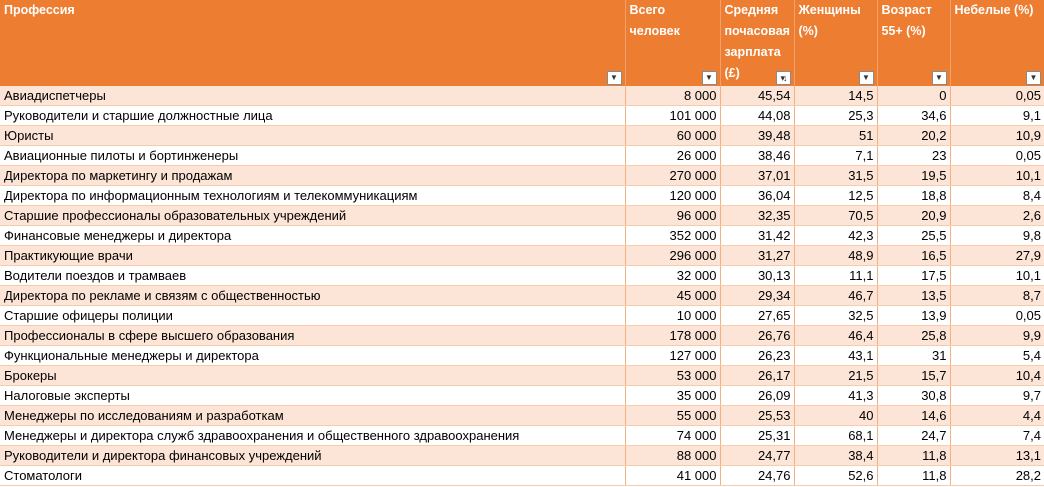 This screenshot has width=1044, height=487. I want to click on cell-hourly-wage: 26,76, so click(757, 335).